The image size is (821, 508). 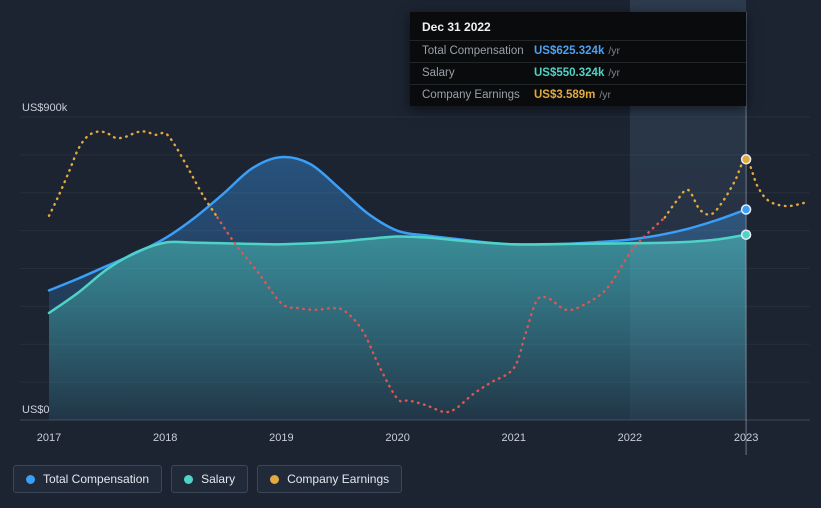 What do you see at coordinates (281, 438) in the screenshot?
I see `x-axis-tick-label: 2019` at bounding box center [281, 438].